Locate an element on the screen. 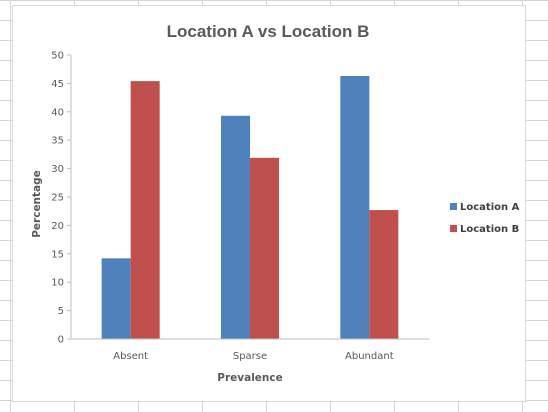 This screenshot has width=548, height=412. y-tick-label: 45 is located at coordinates (57, 84).